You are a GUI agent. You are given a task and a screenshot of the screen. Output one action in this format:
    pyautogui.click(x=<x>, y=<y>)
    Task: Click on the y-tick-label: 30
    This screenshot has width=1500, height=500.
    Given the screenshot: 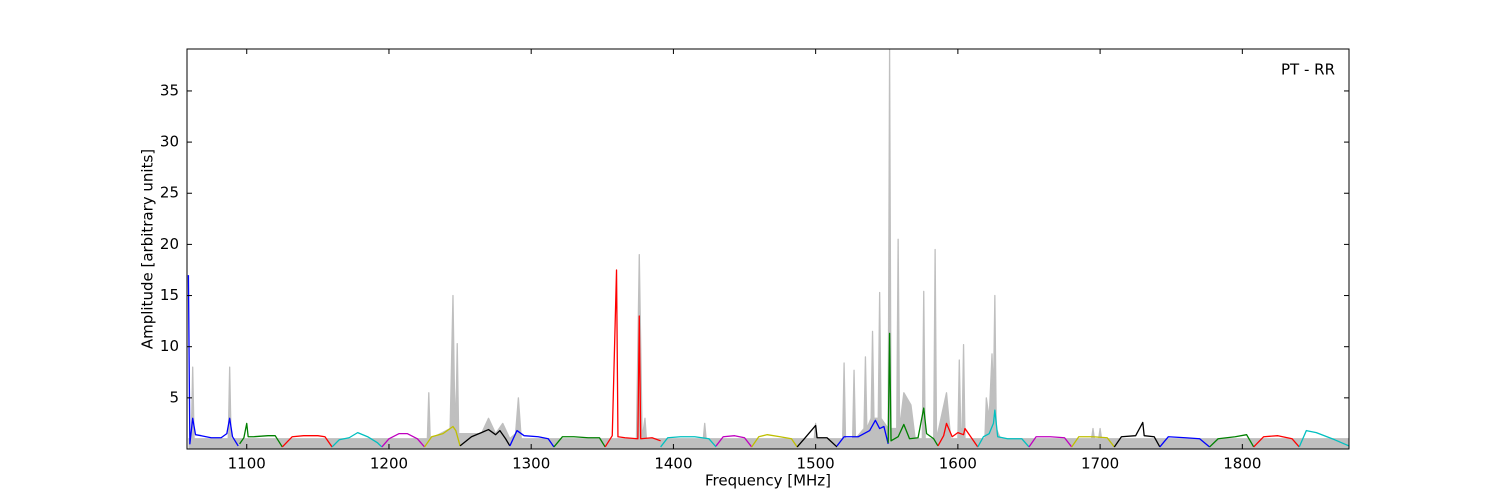 What is the action you would take?
    pyautogui.click(x=169, y=142)
    